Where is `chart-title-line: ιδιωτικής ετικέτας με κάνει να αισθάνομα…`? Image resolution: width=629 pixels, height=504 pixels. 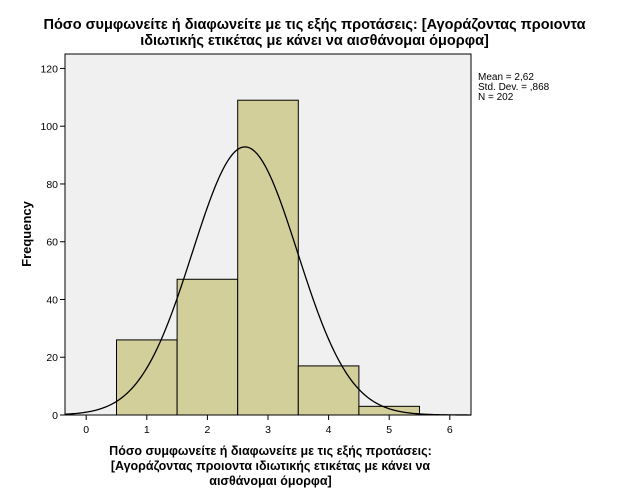 chart-title-line: ιδιωτικής ετικέτας με κάνει να αισθάνομα… is located at coordinates (314, 41).